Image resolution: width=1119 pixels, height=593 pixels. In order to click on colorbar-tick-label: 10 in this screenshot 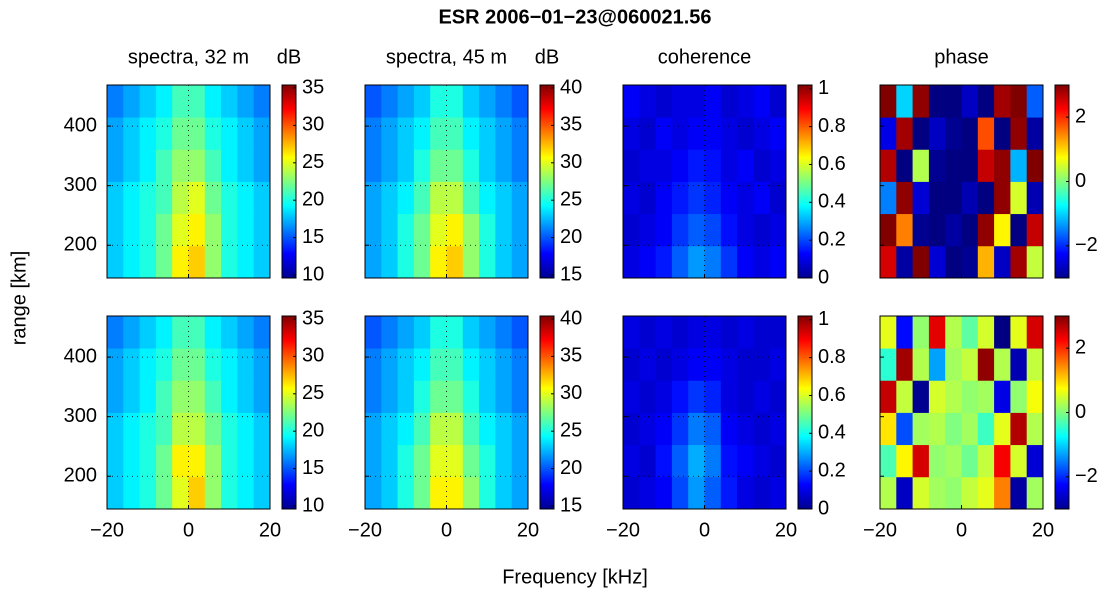, I will do `click(313, 274)`.